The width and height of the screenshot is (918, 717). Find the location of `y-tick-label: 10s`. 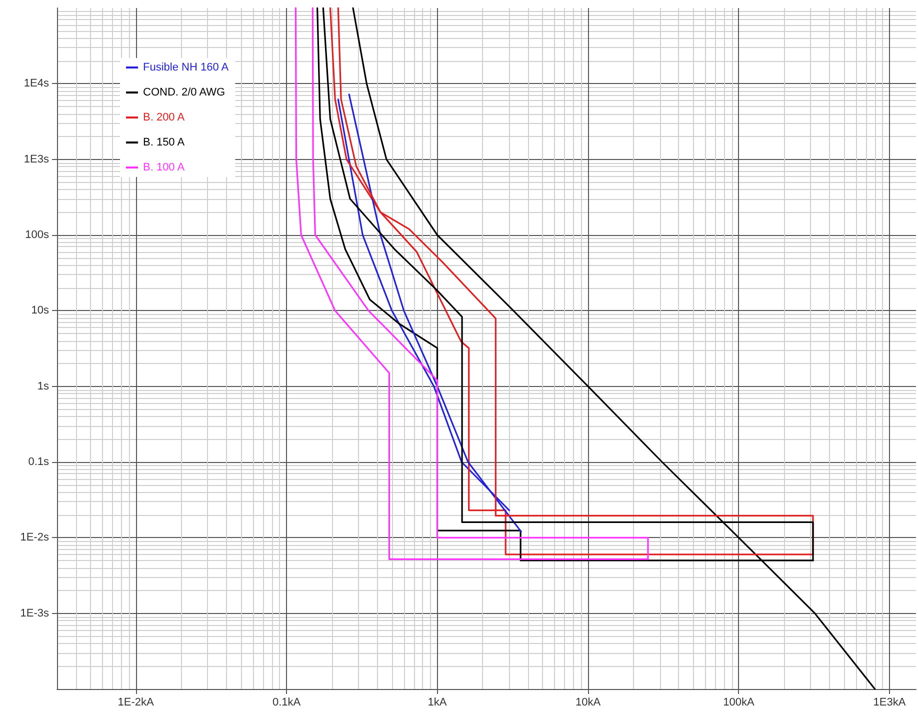

y-tick-label: 10s is located at coordinates (40, 310).